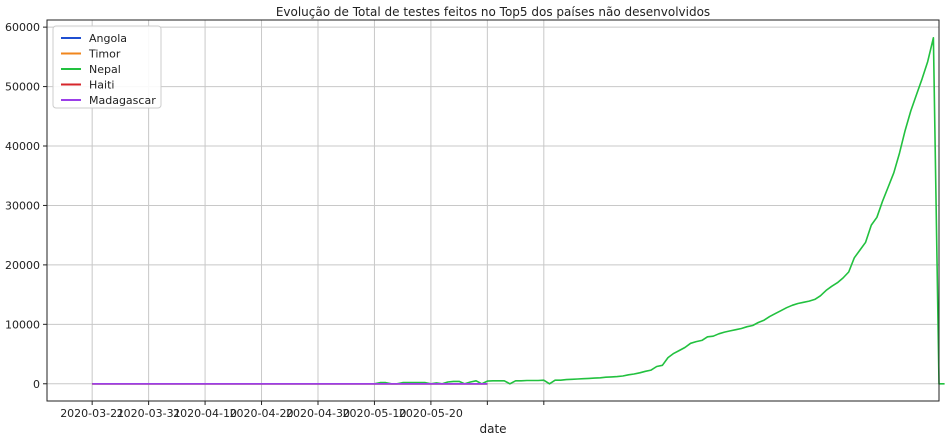 This screenshot has width=947, height=442. I want to click on x-tick-label: 2020-04-20, so click(262, 413).